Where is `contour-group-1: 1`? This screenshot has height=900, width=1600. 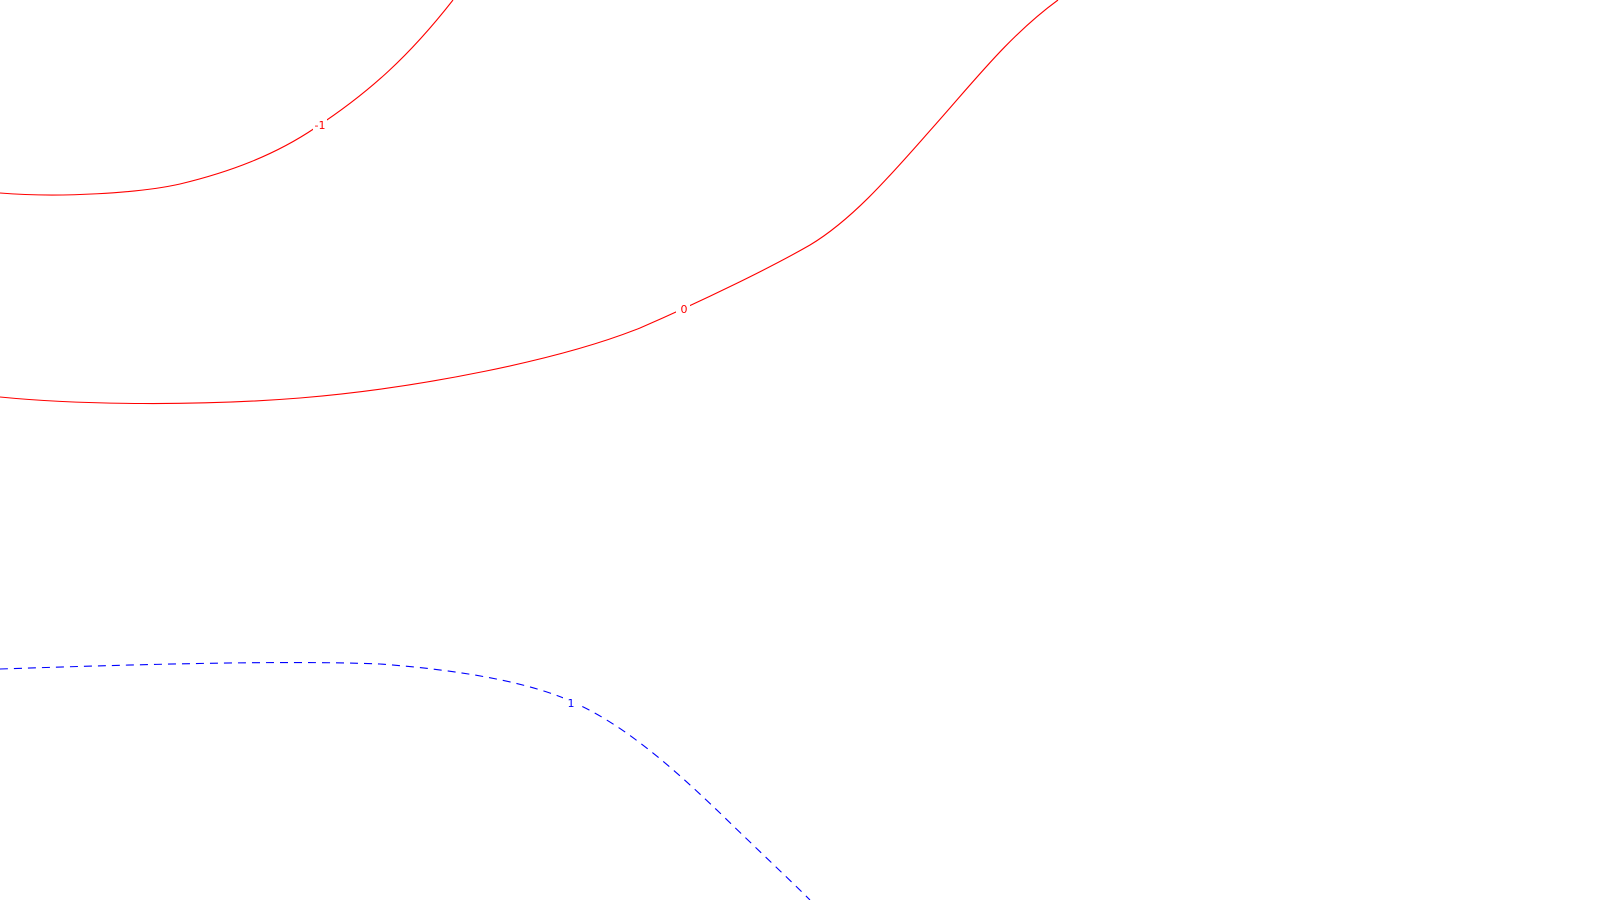 contour-group-1: 1 is located at coordinates (405, 780).